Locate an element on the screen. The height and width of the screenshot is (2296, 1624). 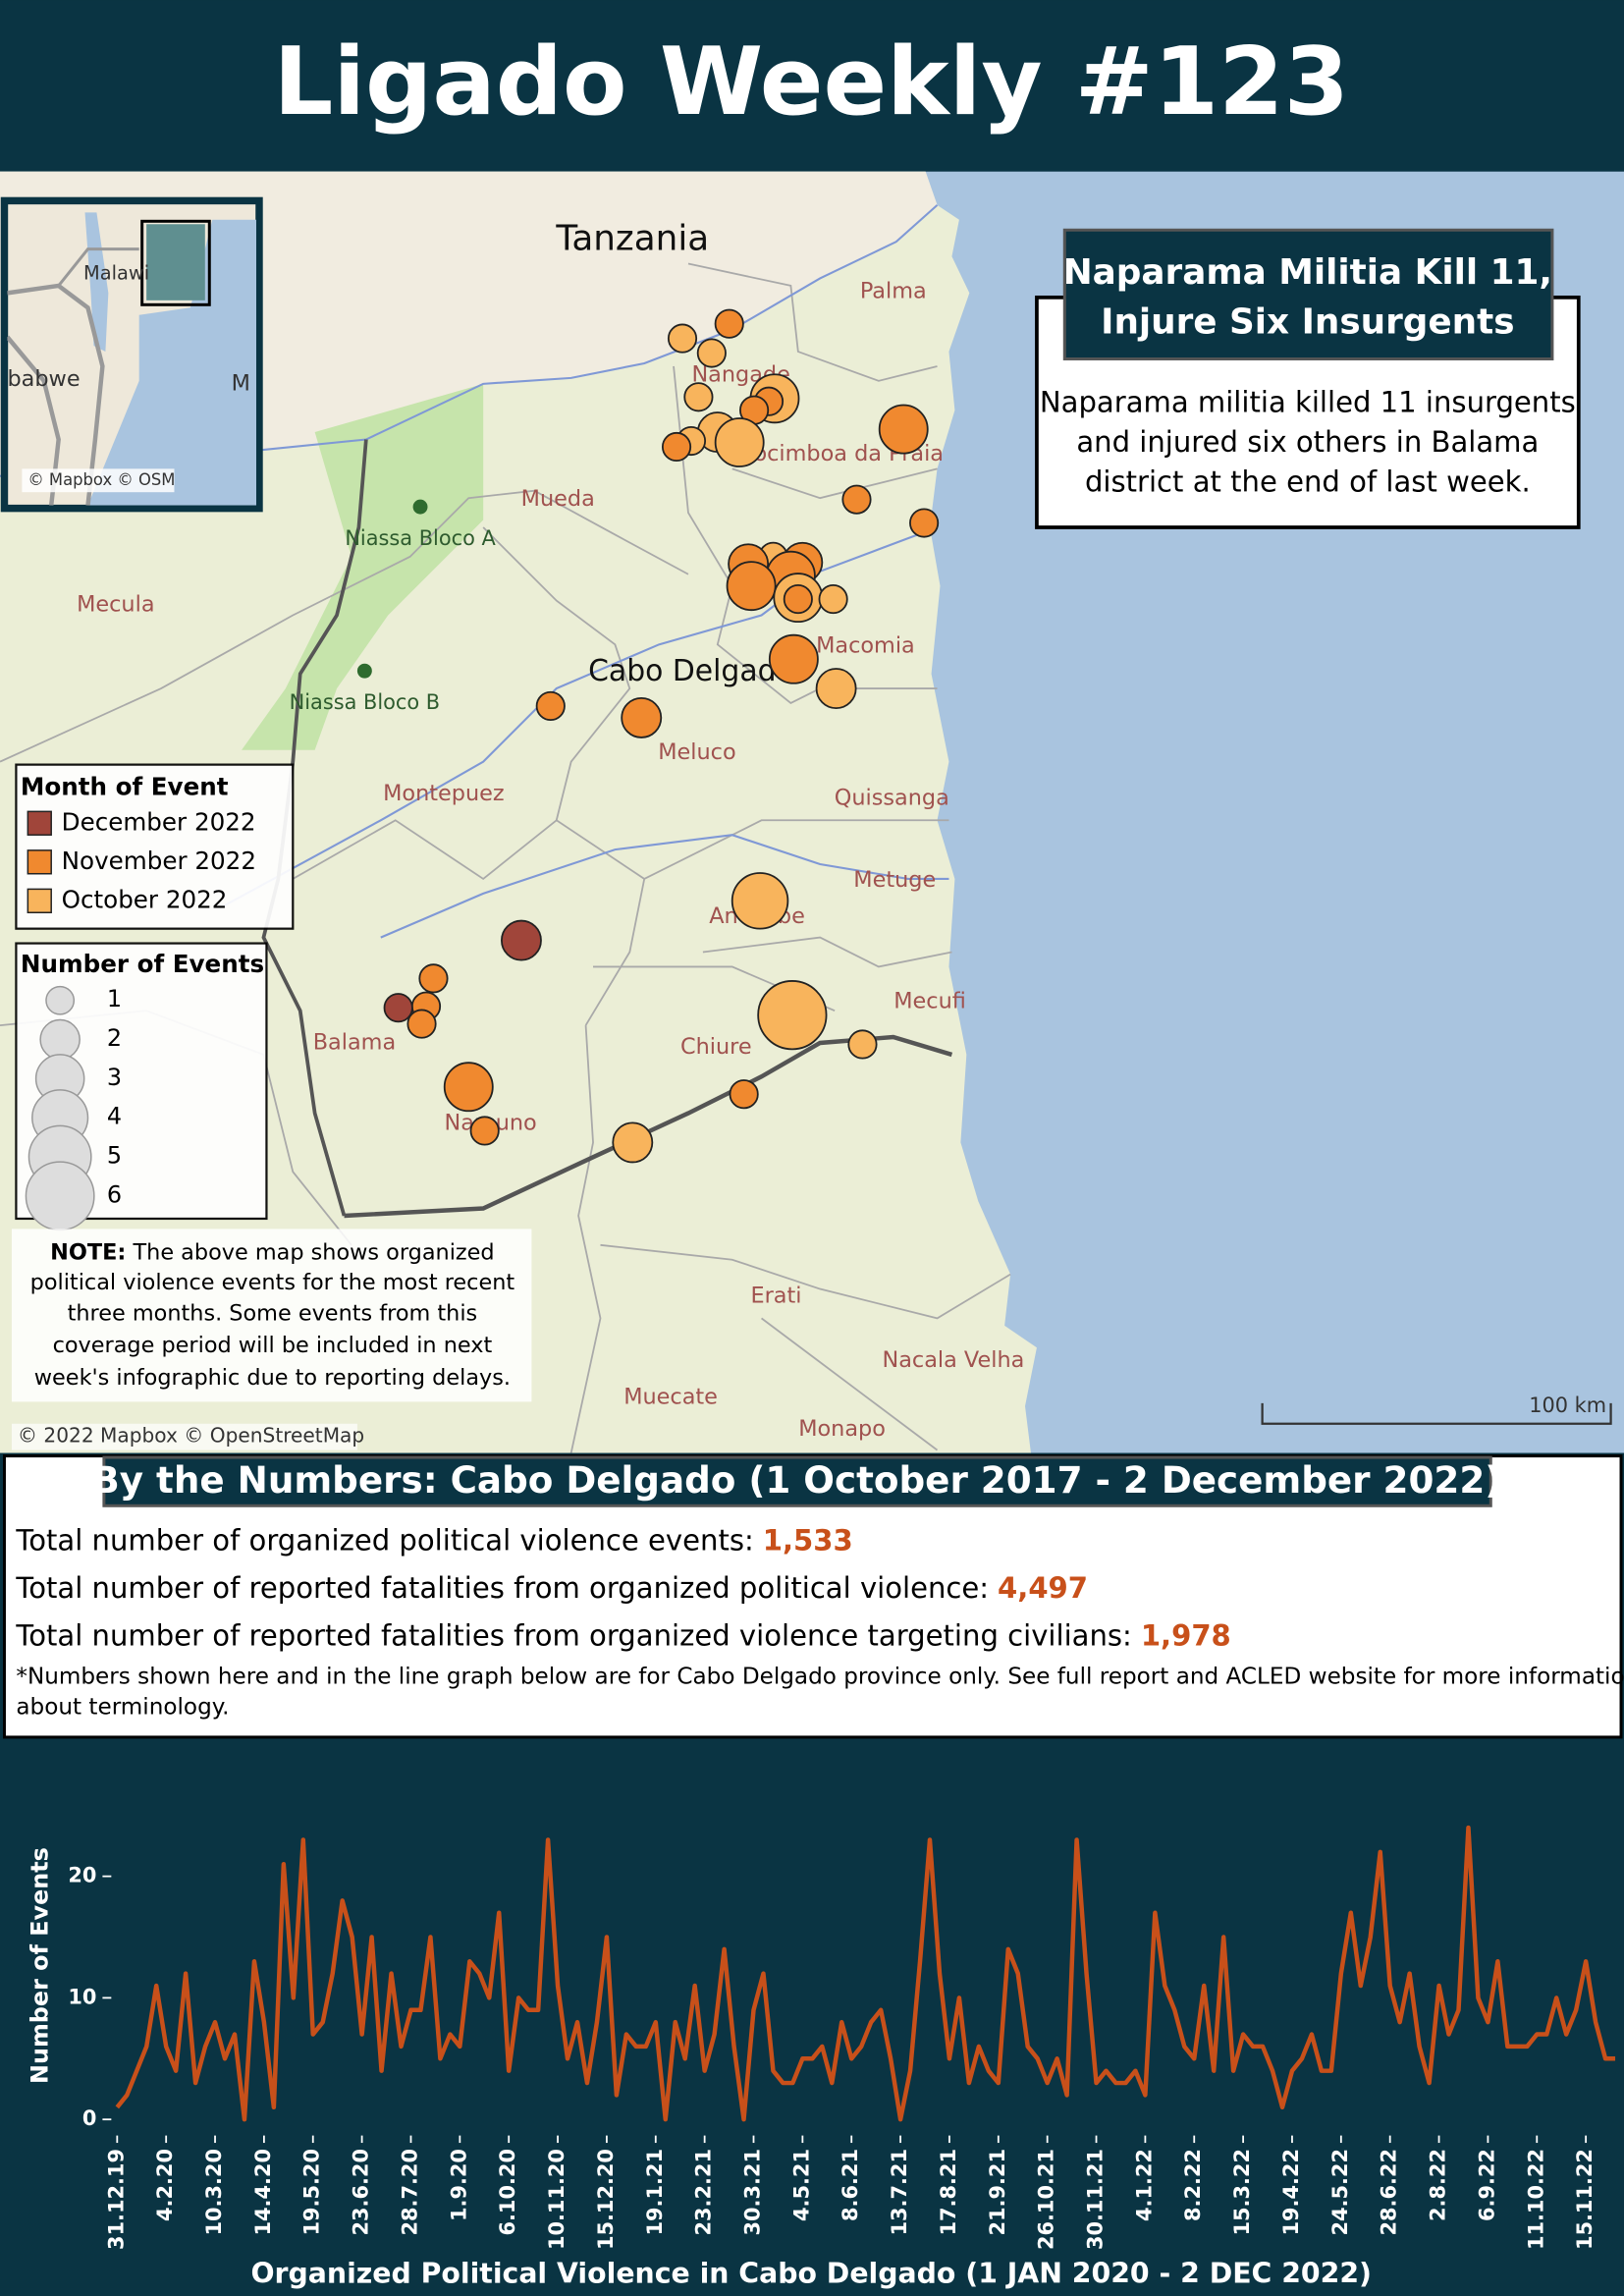
inset-label: Malawi is located at coordinates (116, 272).